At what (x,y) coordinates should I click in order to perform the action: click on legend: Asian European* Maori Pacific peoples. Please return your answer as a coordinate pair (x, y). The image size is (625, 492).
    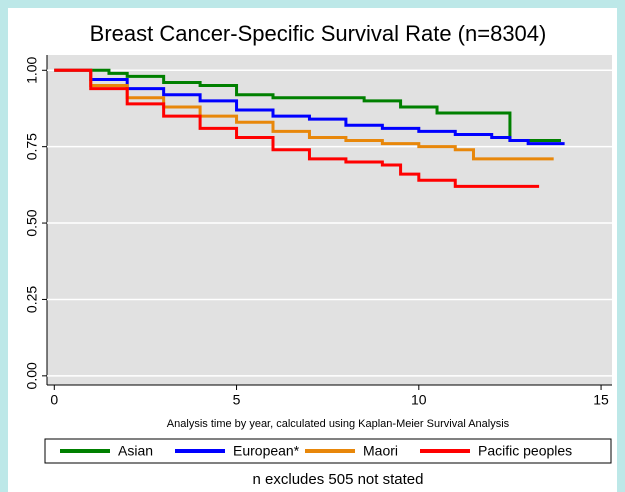
    Looking at the image, I should click on (328, 451).